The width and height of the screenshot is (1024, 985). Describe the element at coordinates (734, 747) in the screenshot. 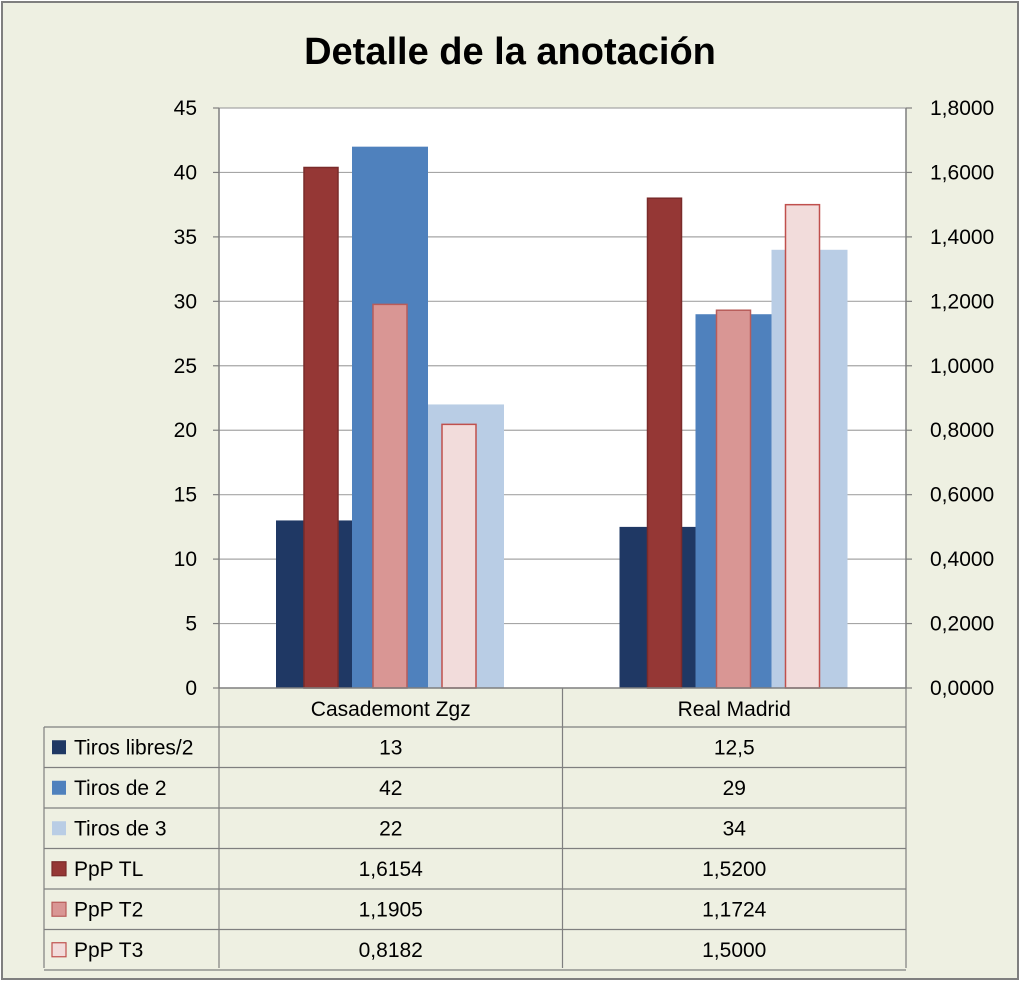

I see `table-cell-value: 12,5` at that location.